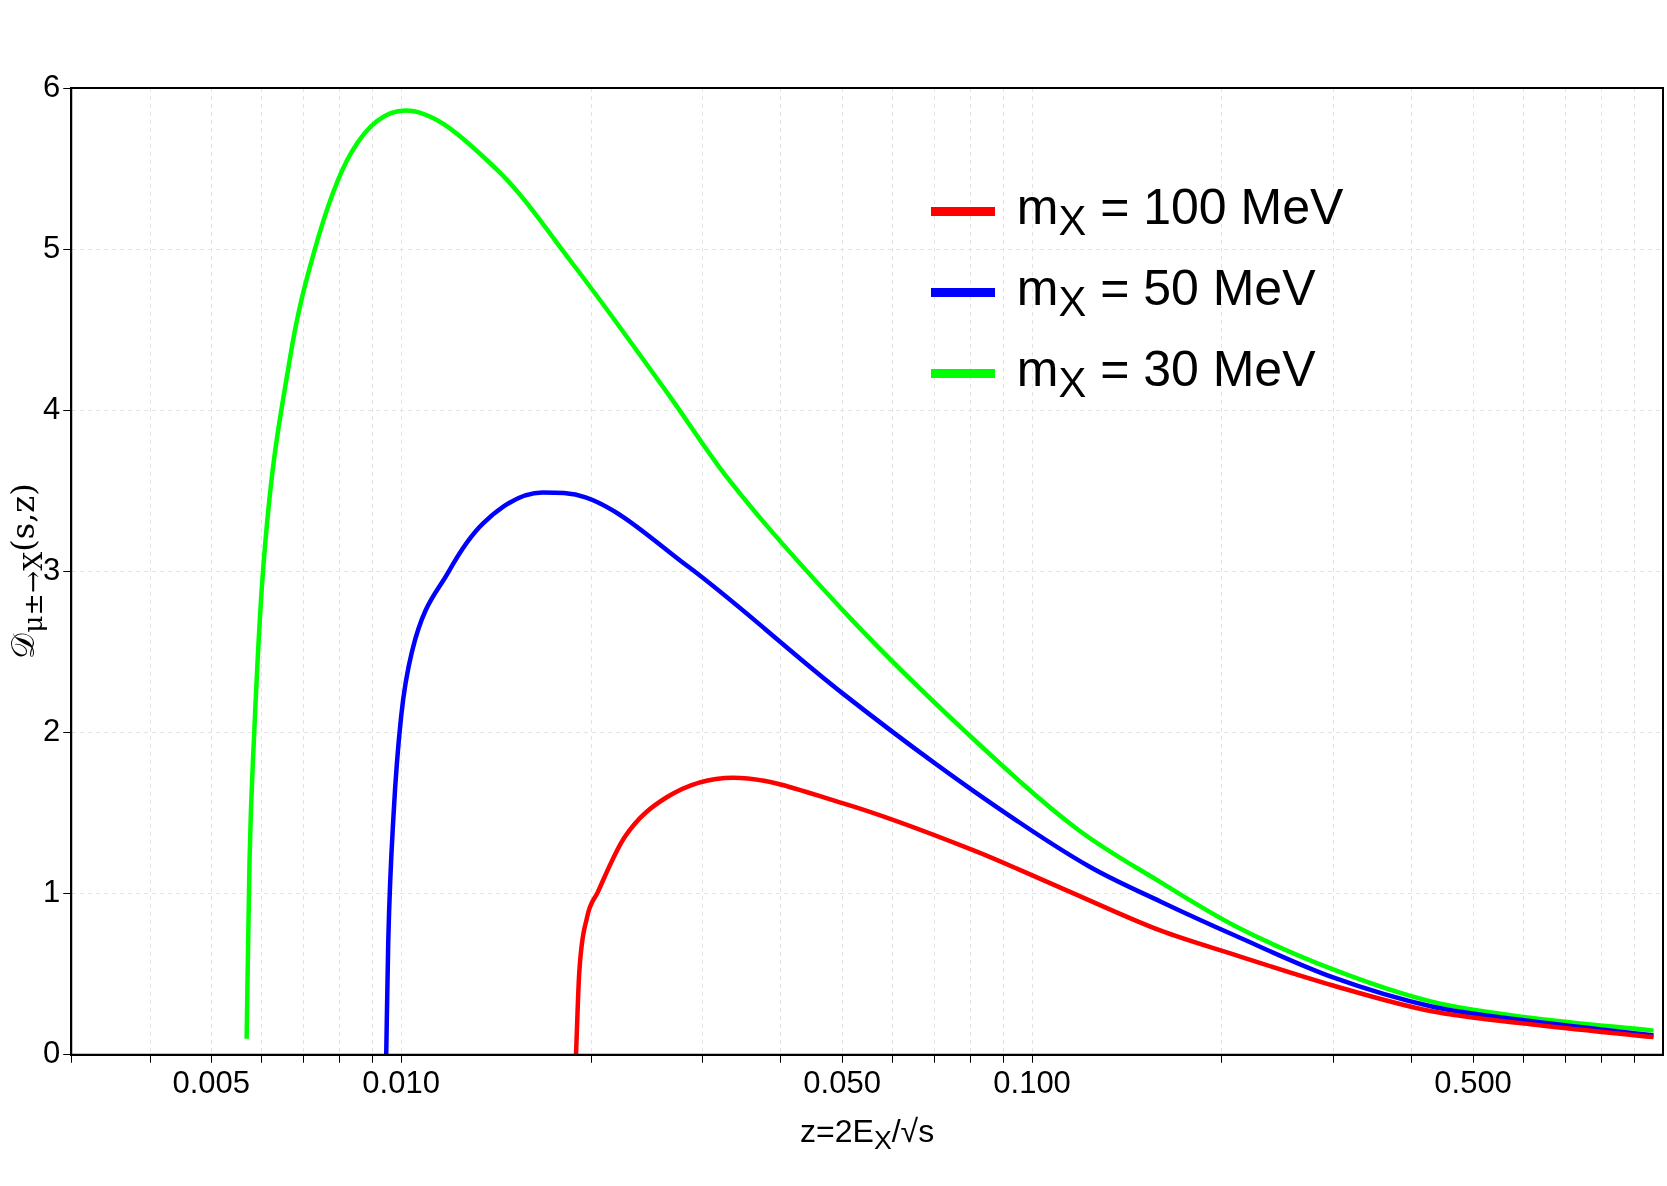  Describe the element at coordinates (51, 731) in the screenshot. I see `y-tick-label: 2` at that location.